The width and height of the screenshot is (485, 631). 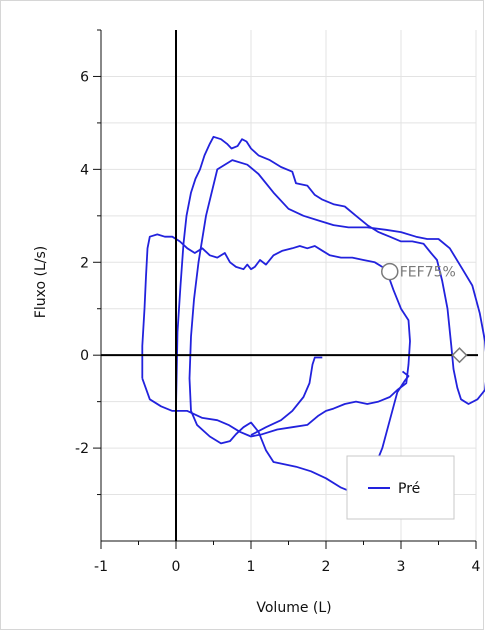 I want to click on y-axis-label: Fluxo (L/s), so click(x=41, y=282).